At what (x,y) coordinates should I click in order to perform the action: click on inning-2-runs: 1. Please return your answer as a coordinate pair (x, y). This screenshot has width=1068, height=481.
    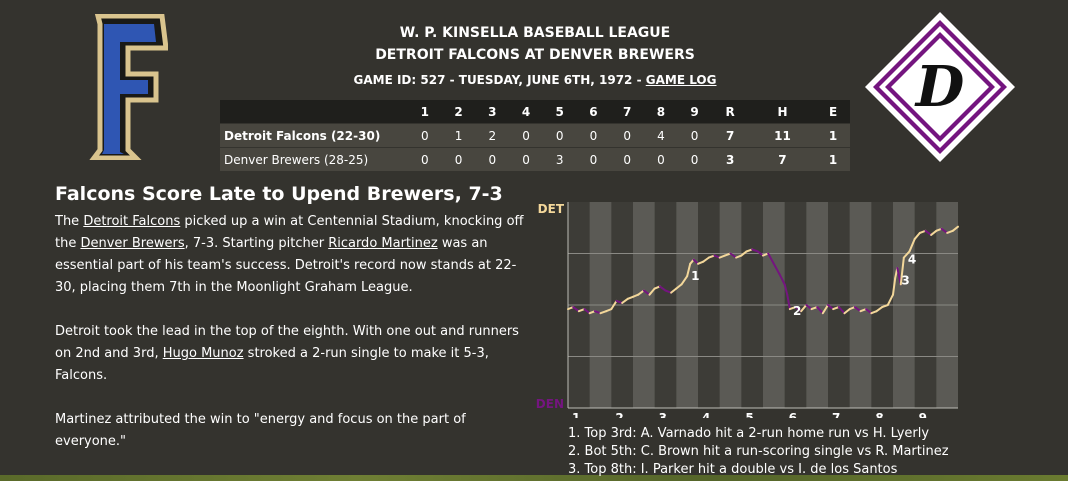
    Looking at the image, I should click on (458, 135).